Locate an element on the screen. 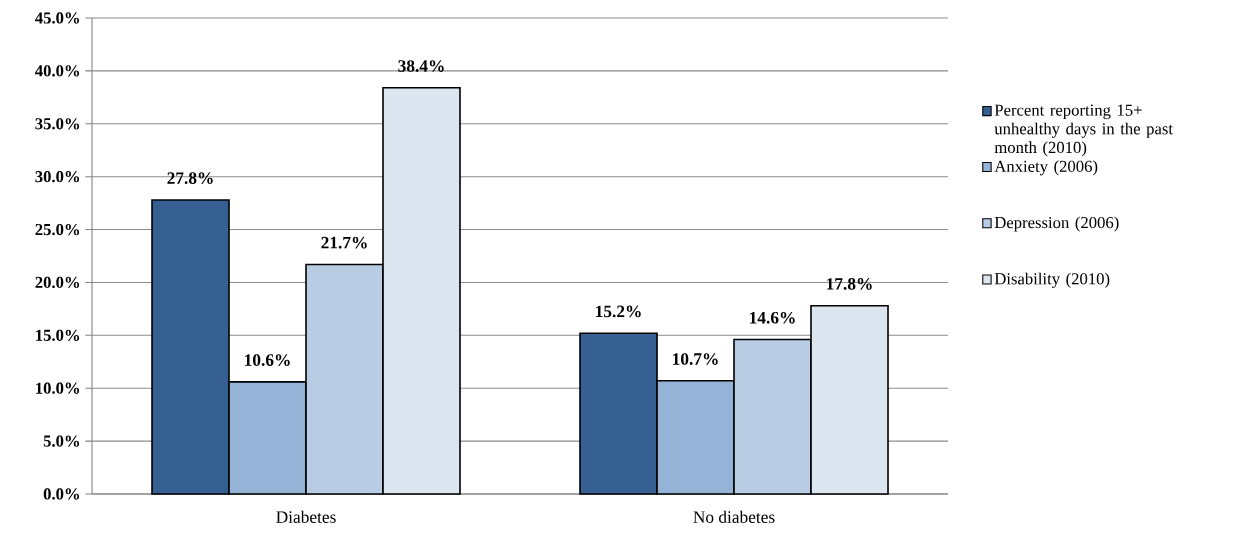 The height and width of the screenshot is (537, 1237). data-label: 14.6% is located at coordinates (772, 317).